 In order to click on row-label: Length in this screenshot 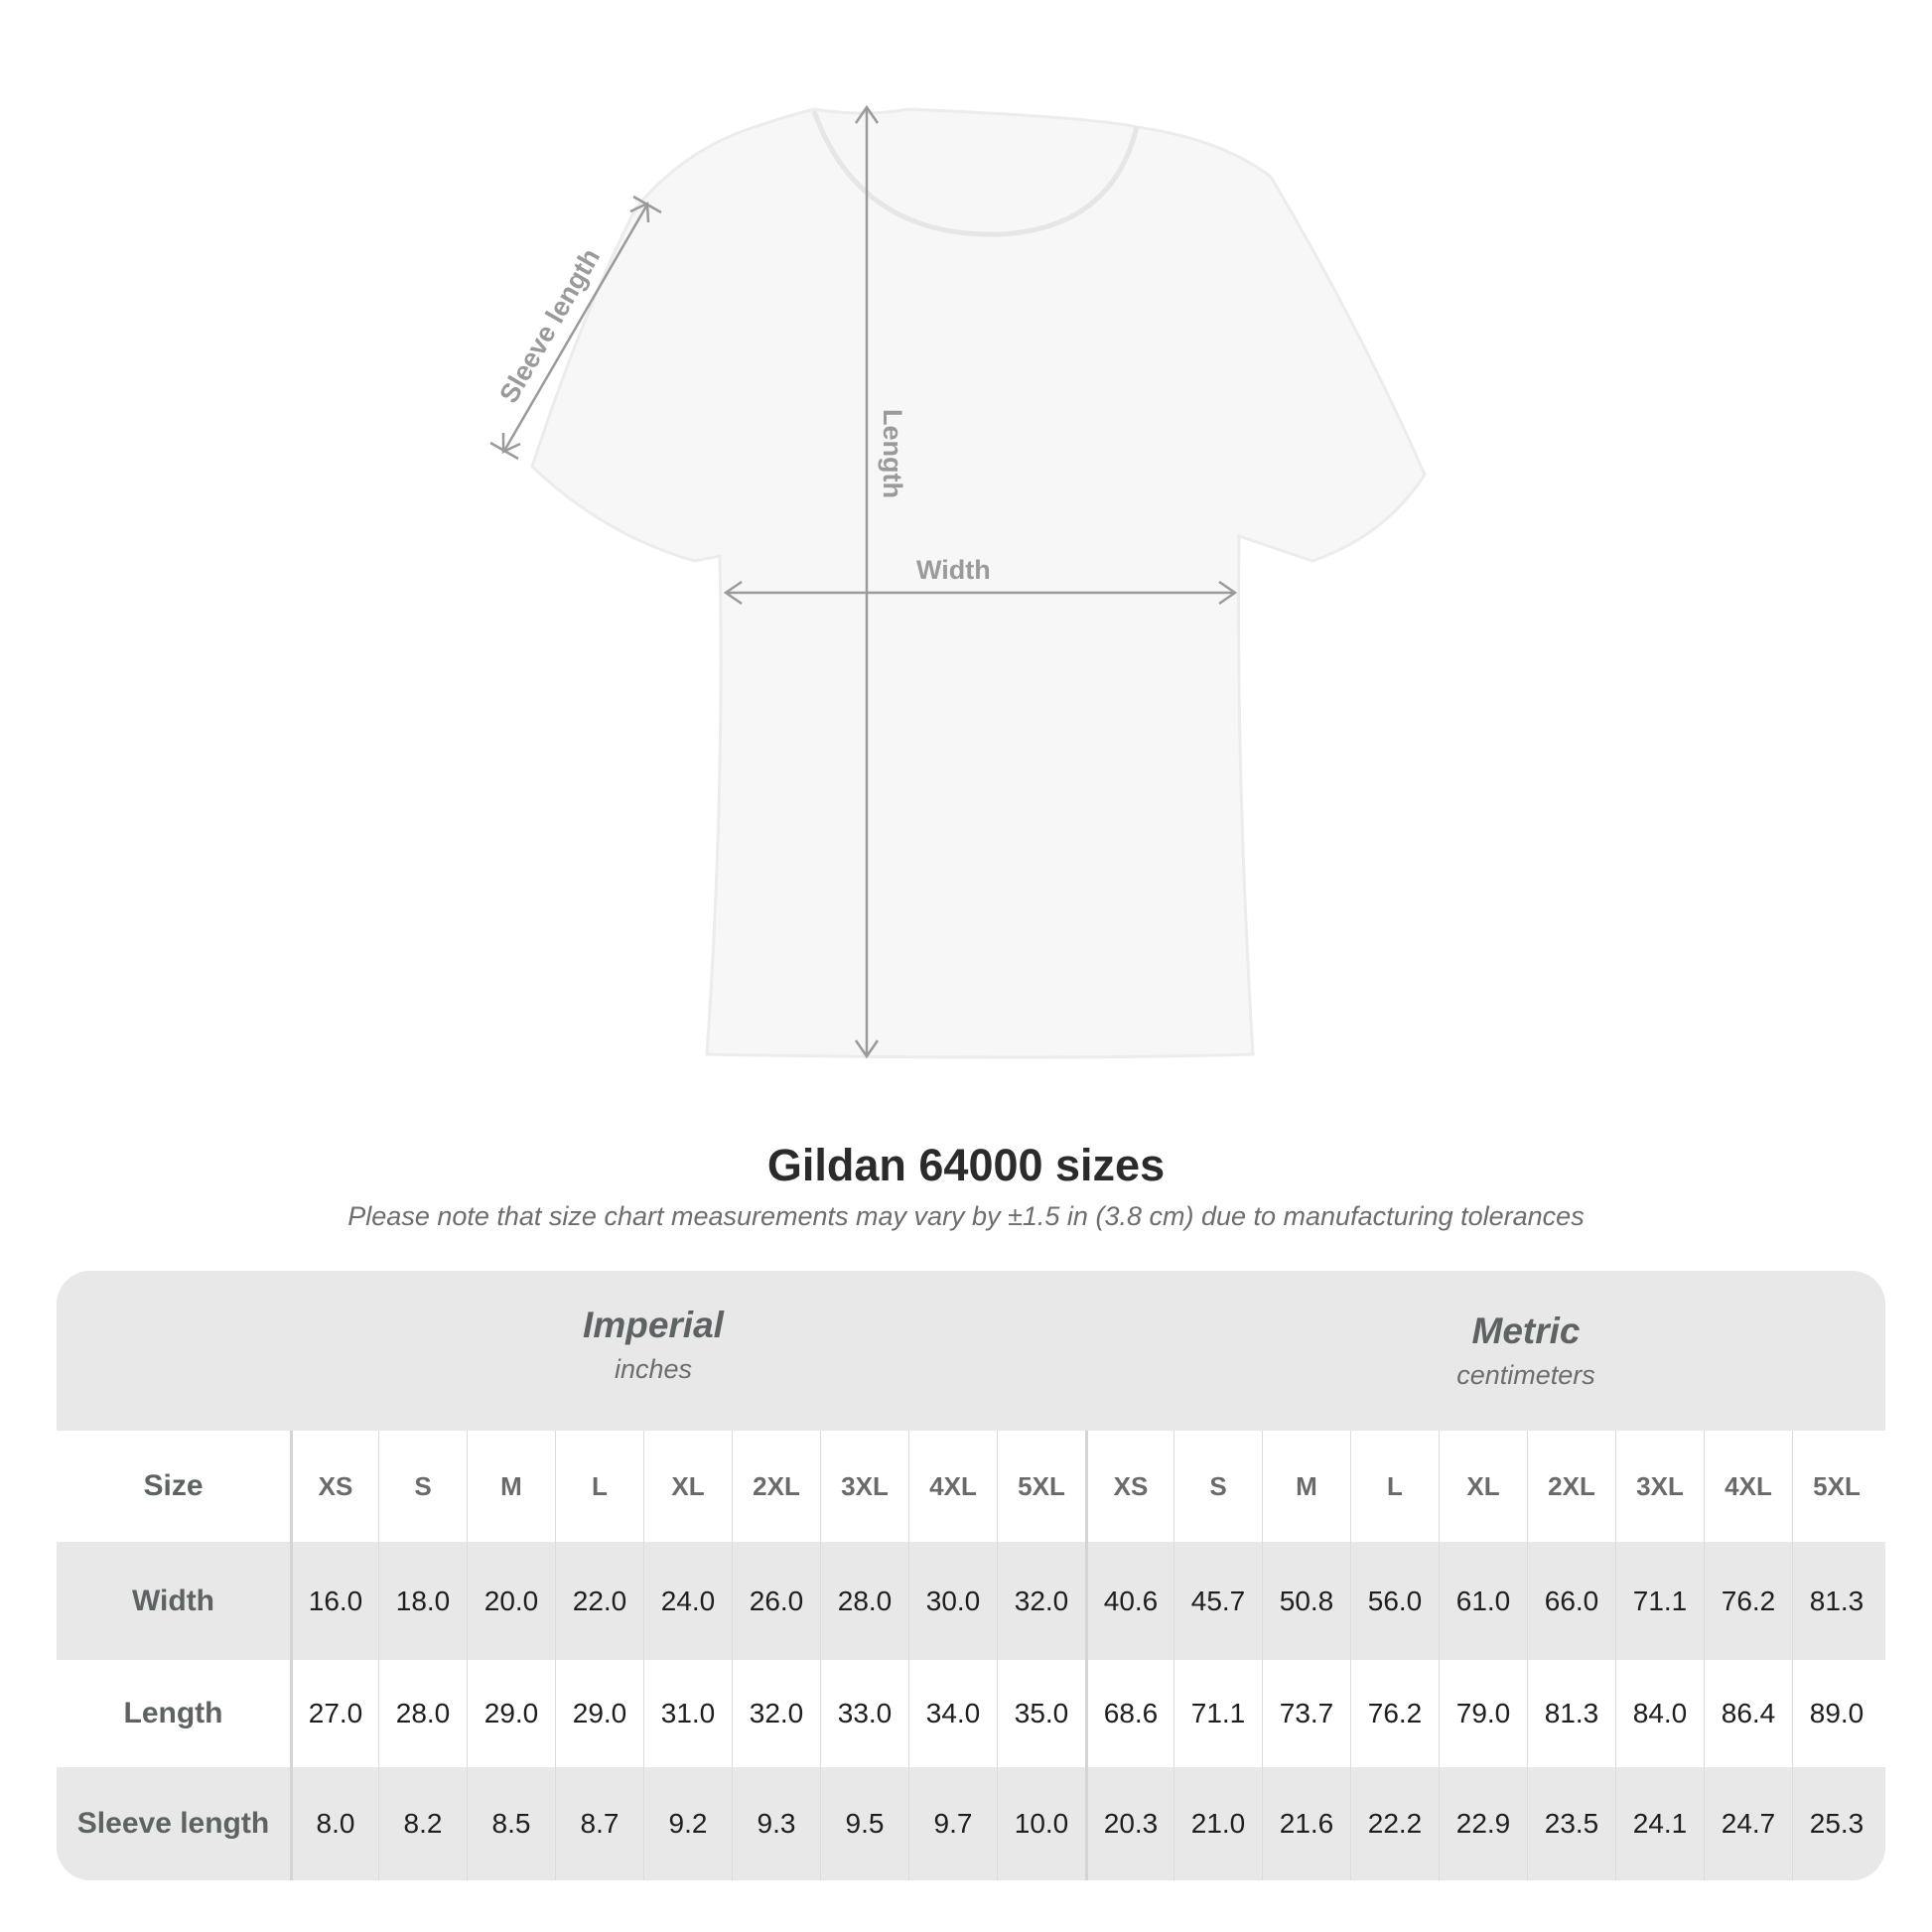, I will do `click(173, 1713)`.